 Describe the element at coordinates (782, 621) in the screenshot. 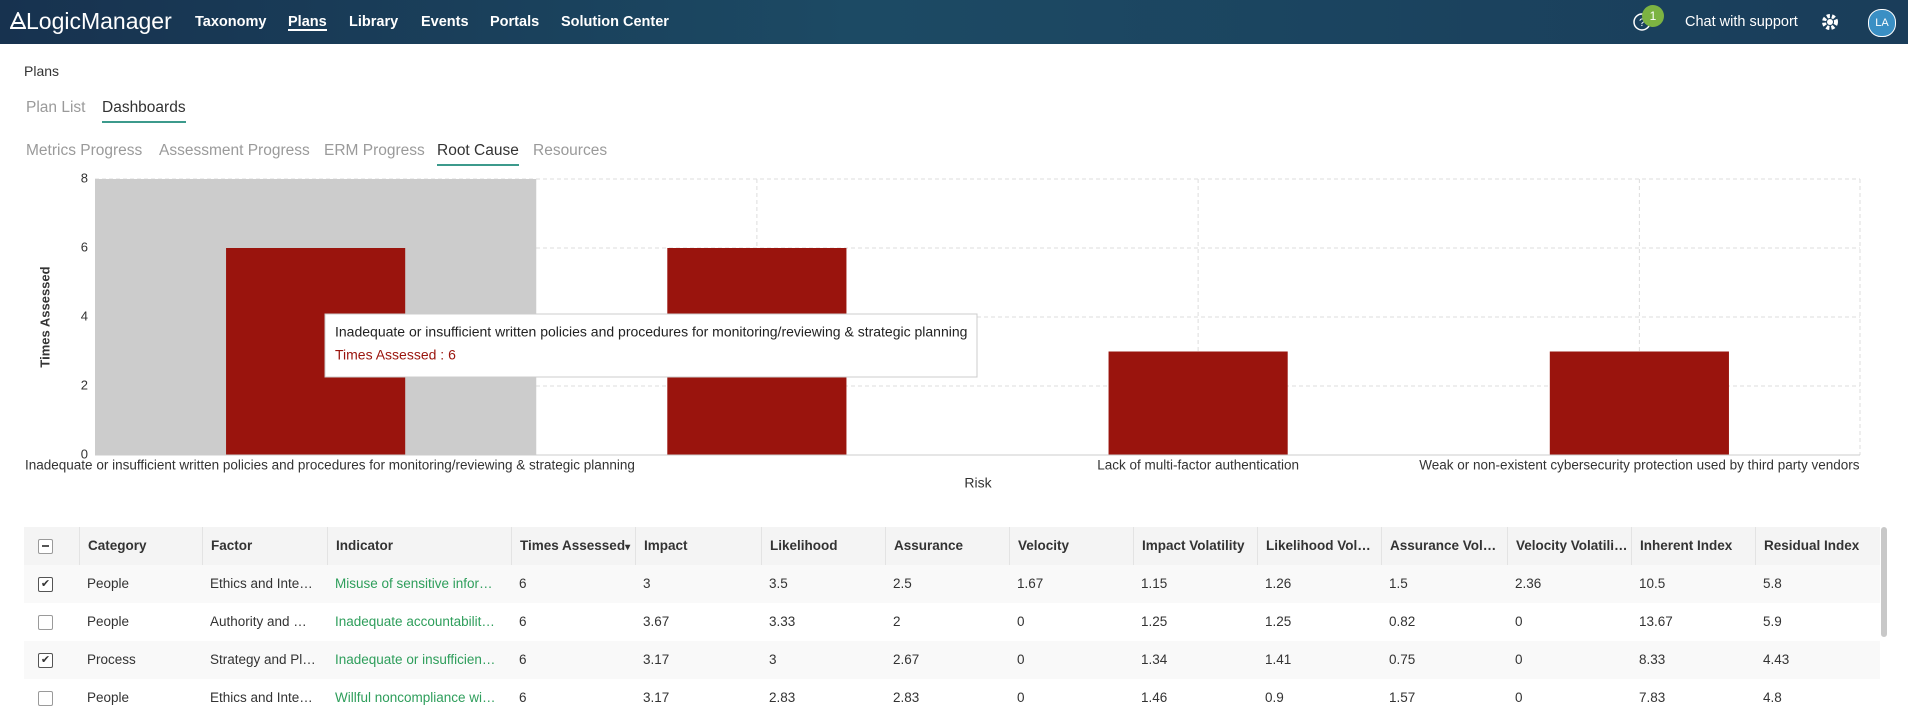

I see `table-cell: 3.33` at that location.